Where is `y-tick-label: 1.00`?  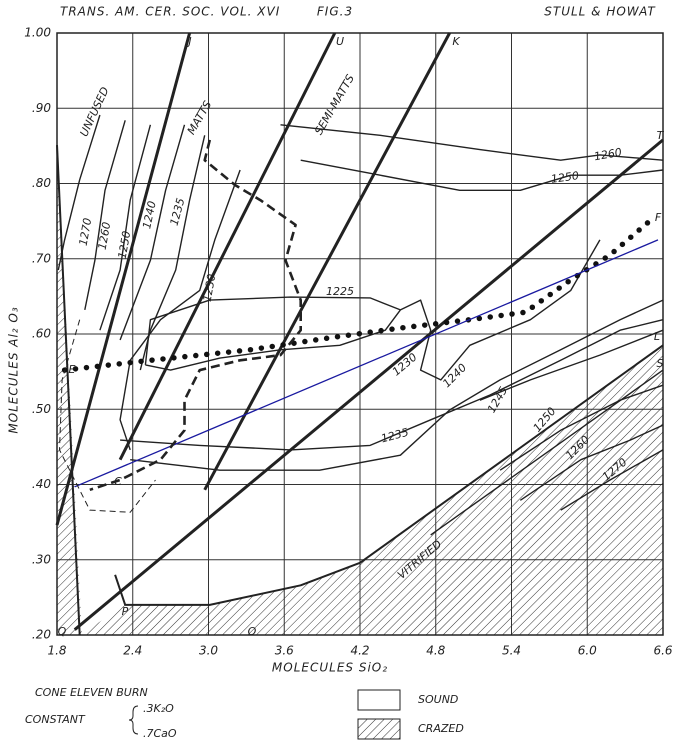 y-tick-label: 1.00 is located at coordinates (37, 33).